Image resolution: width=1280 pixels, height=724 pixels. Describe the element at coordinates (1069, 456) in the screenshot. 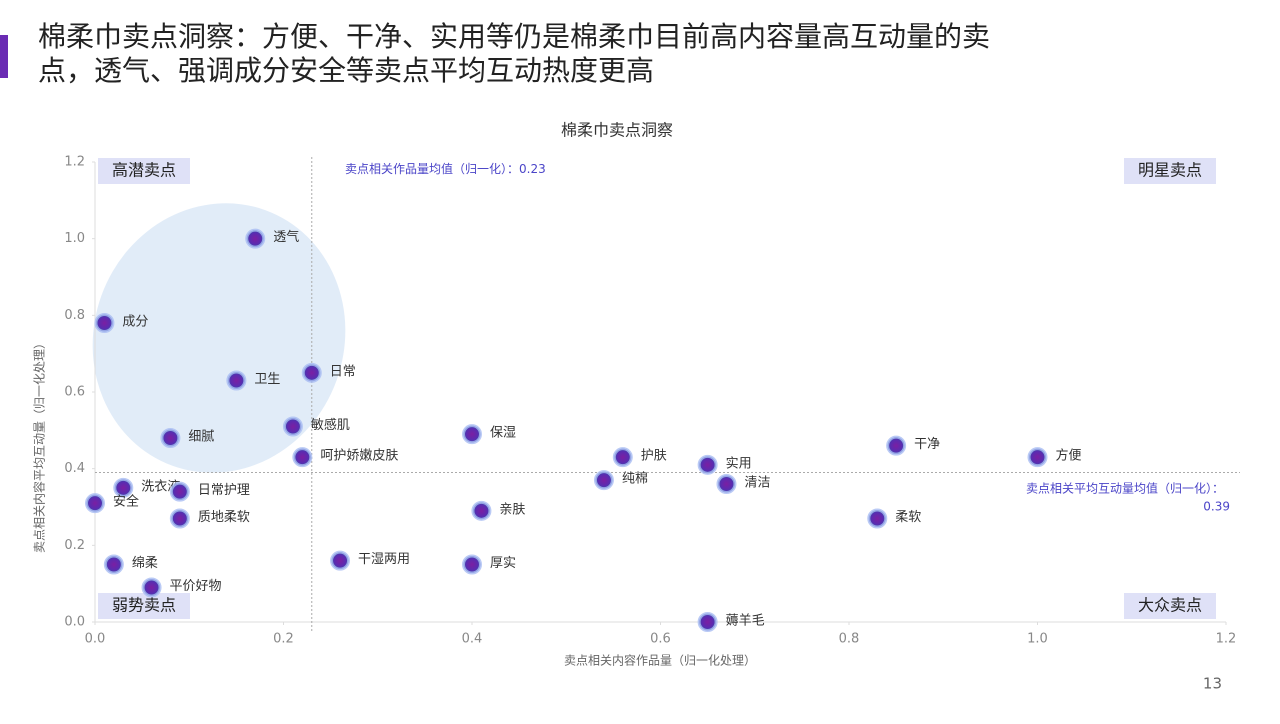

I see `point-label: 方便` at that location.